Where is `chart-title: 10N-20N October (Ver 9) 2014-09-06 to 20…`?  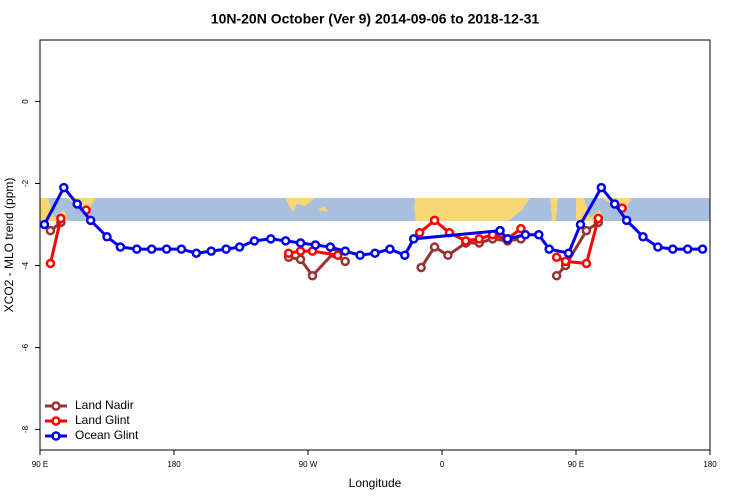 chart-title: 10N-20N October (Ver 9) 2014-09-06 to 20… is located at coordinates (375, 19).